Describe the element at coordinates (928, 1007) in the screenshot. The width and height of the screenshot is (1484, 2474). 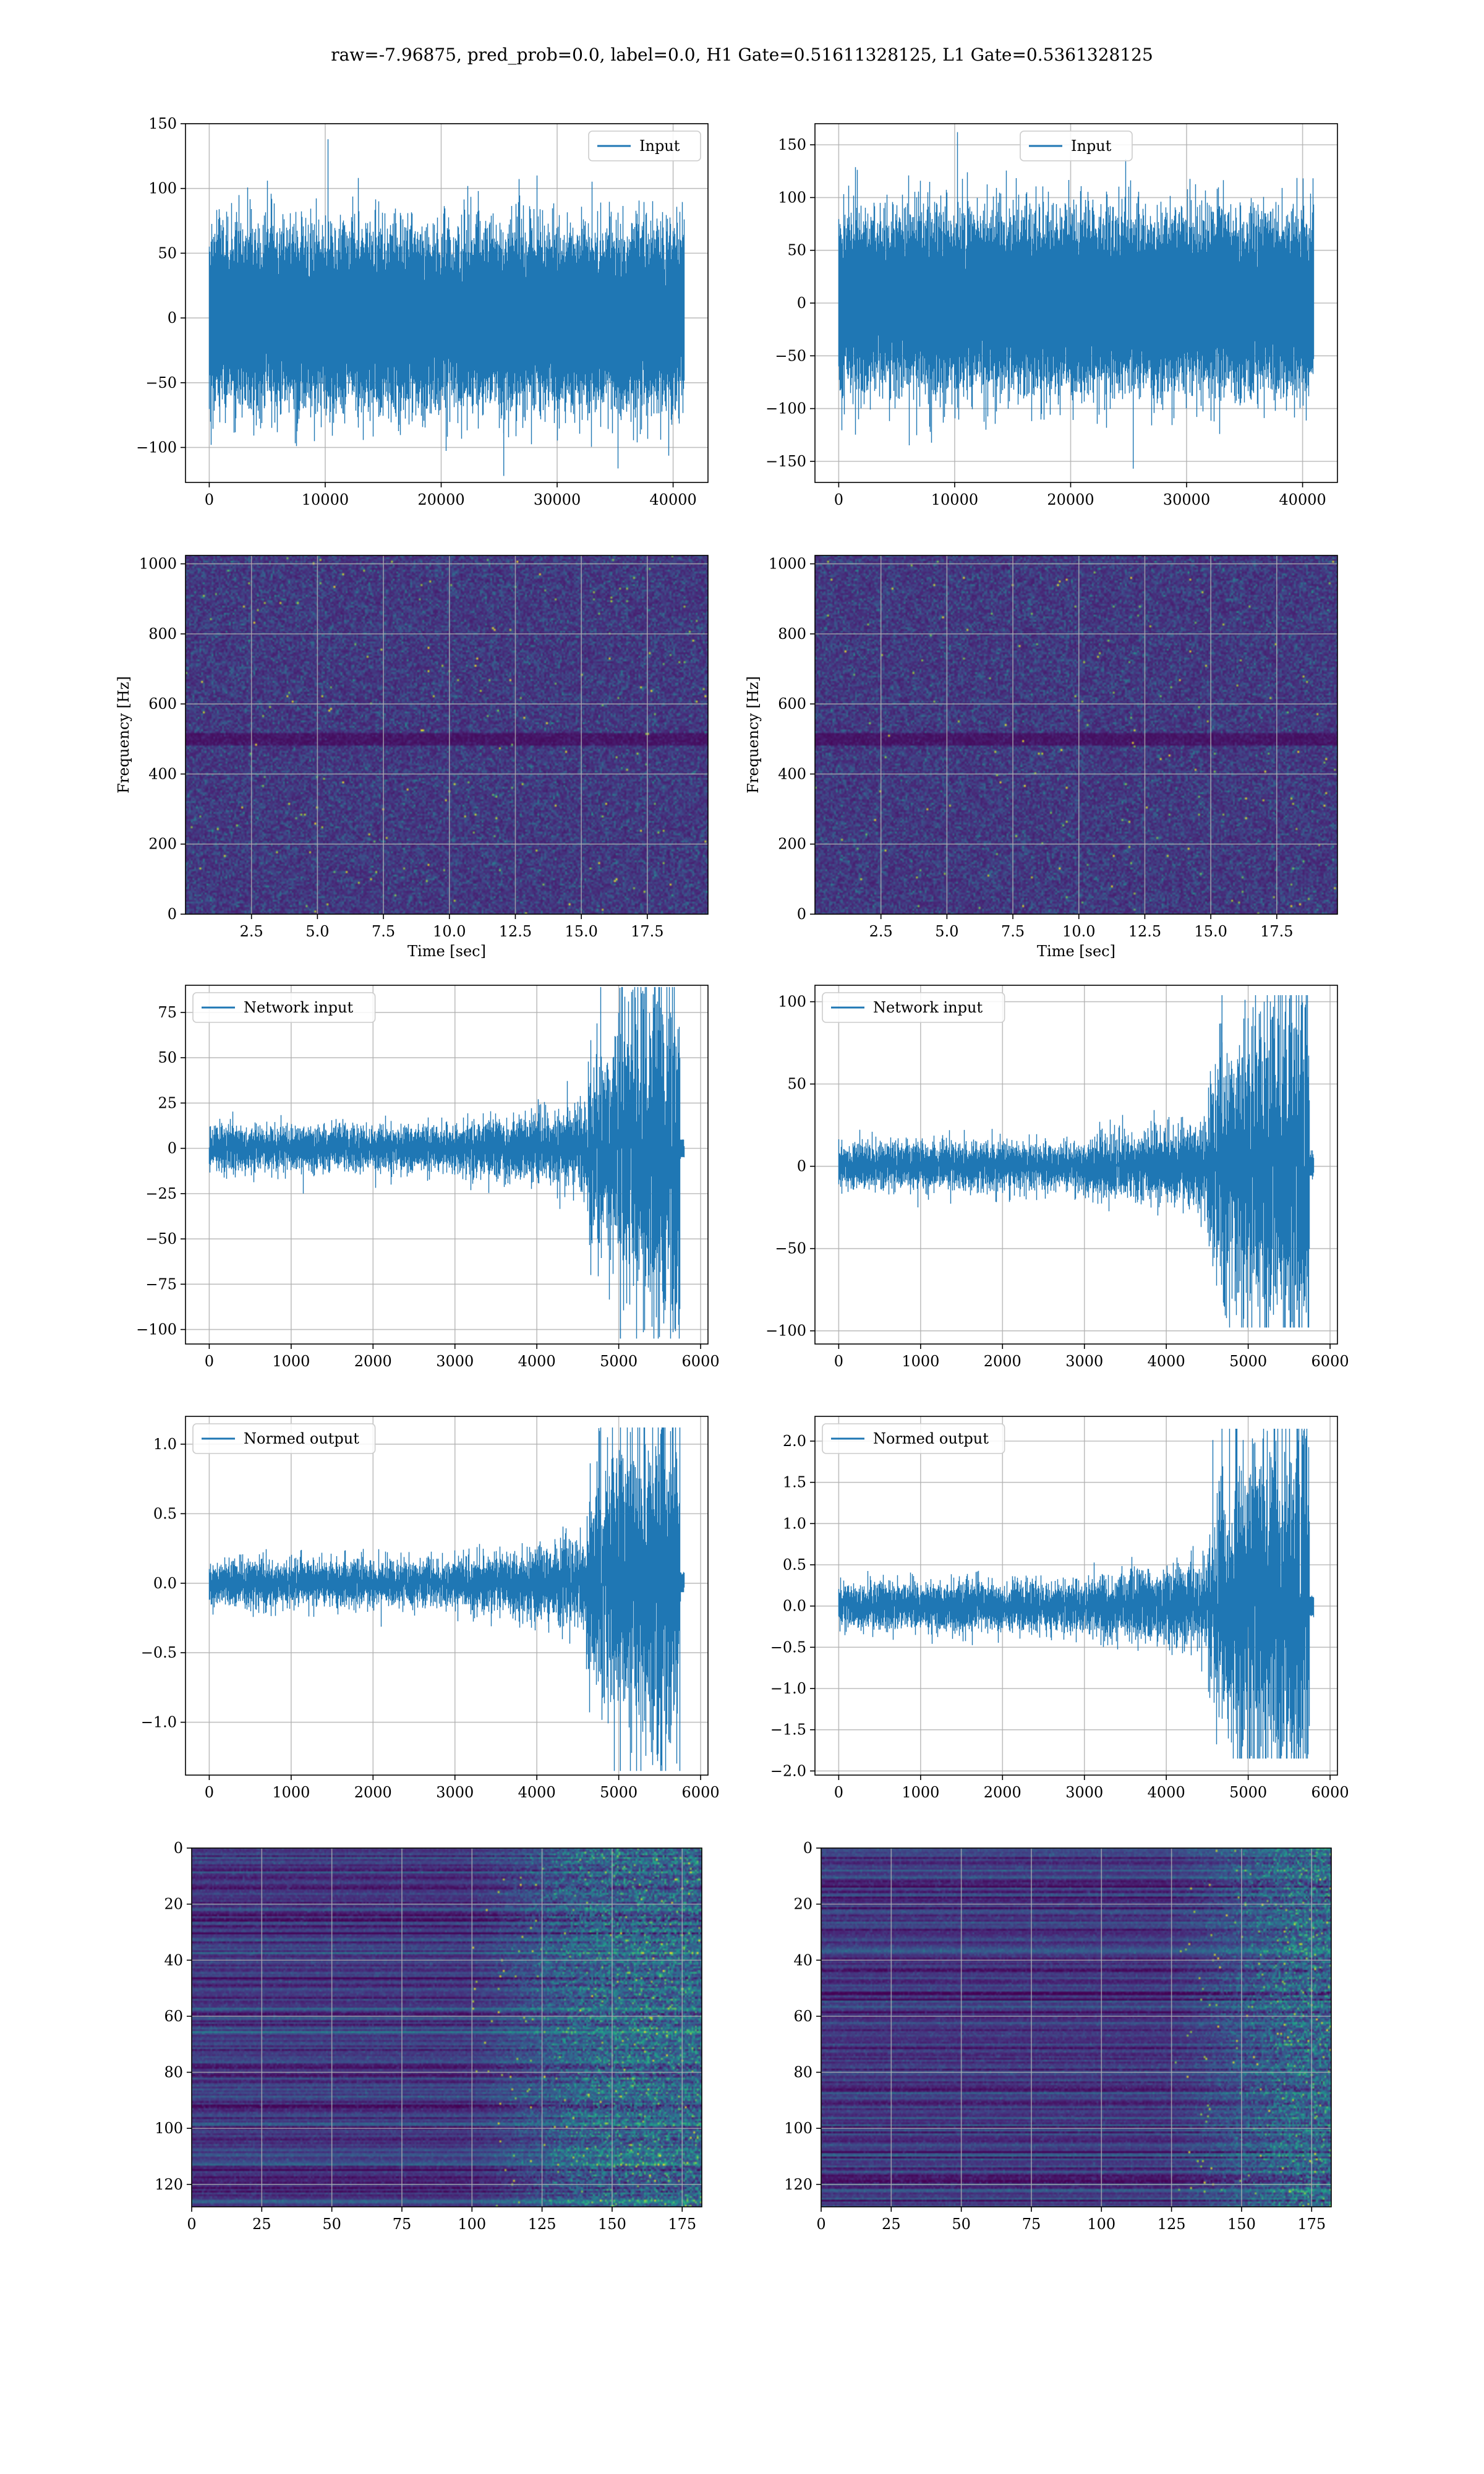
I see `legend-label: Network input` at that location.